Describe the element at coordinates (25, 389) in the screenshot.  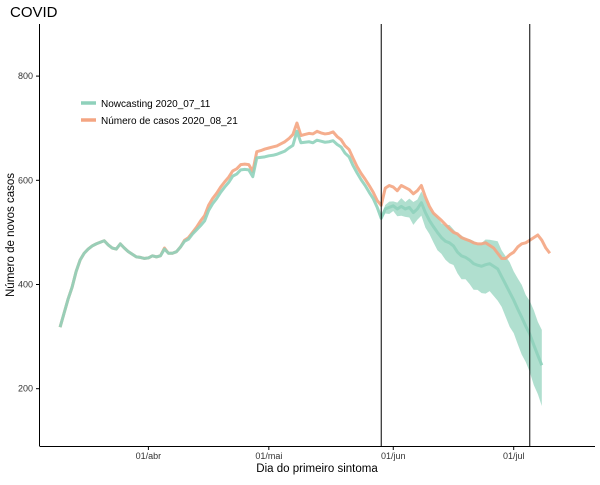
I see `y-tick-label: 200` at that location.